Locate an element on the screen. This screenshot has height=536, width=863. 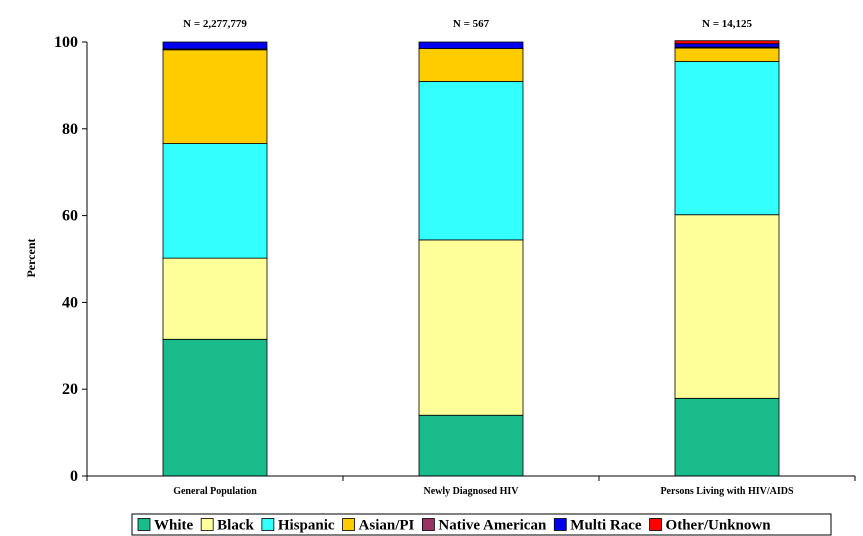
n-annotation: N = 2,277,779 is located at coordinates (215, 24).